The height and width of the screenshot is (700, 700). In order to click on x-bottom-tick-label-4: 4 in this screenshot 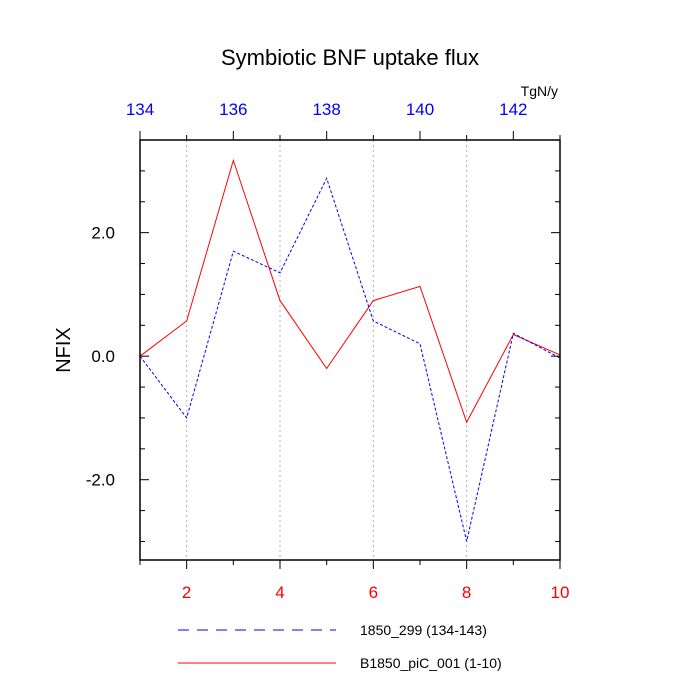, I will do `click(279, 592)`.